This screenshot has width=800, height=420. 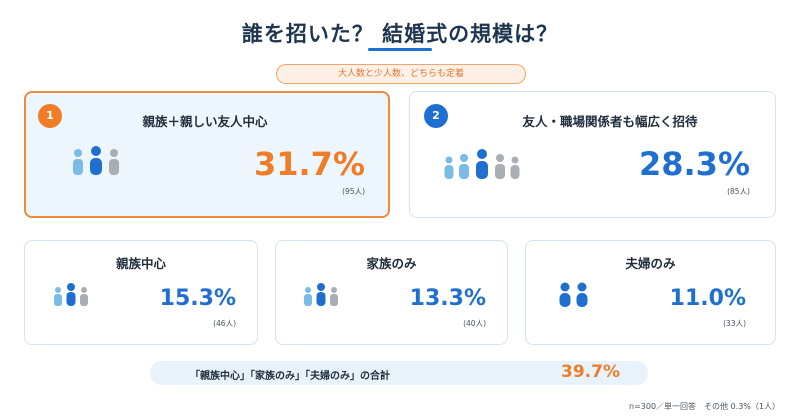 I want to click on card-2-value: 28.3%, so click(x=694, y=164).